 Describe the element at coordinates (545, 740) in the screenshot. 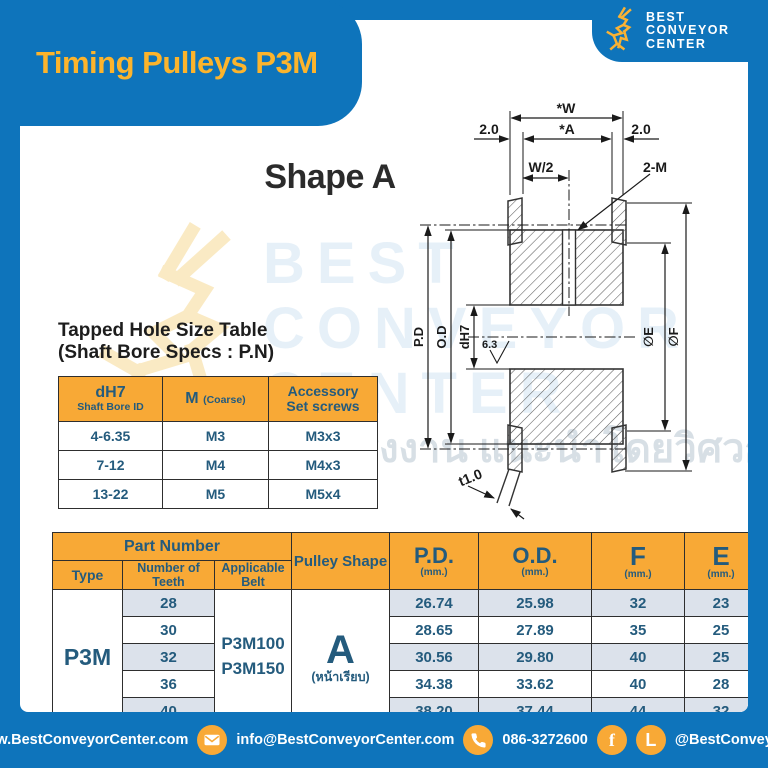

I see `footer-phone: 086-3272600` at that location.